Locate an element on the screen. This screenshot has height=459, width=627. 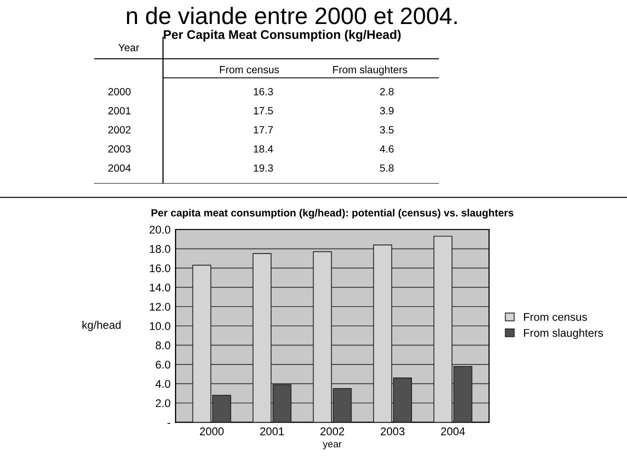
x-tick-label: 2004 is located at coordinates (453, 431).